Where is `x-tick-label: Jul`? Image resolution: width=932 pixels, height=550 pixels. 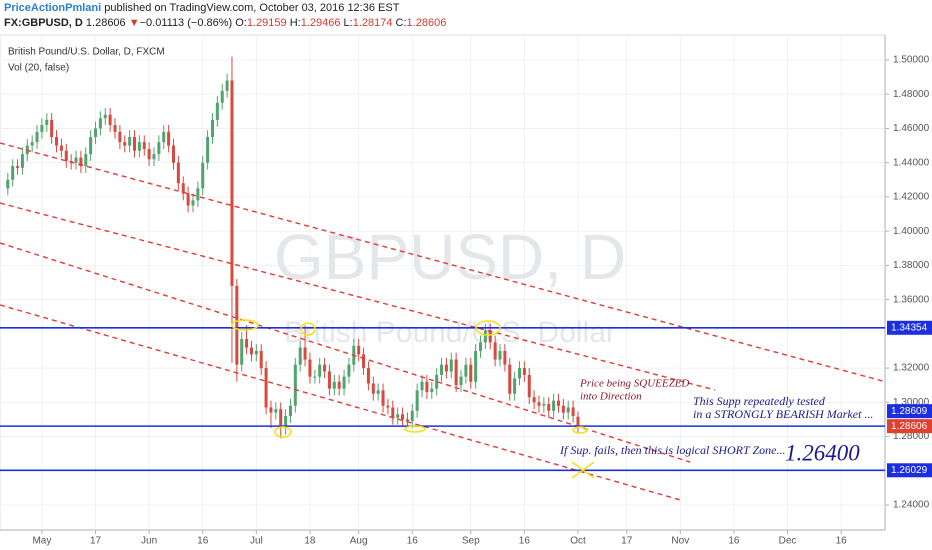
x-tick-label: Jul is located at coordinates (256, 541).